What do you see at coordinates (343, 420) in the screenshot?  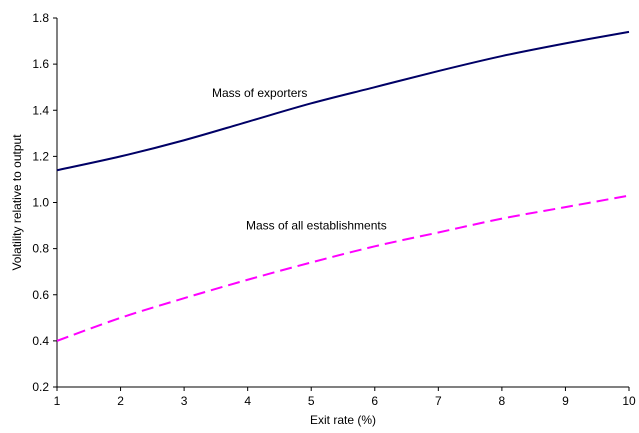 I see `x-axis-title: Exit rate (%)` at bounding box center [343, 420].